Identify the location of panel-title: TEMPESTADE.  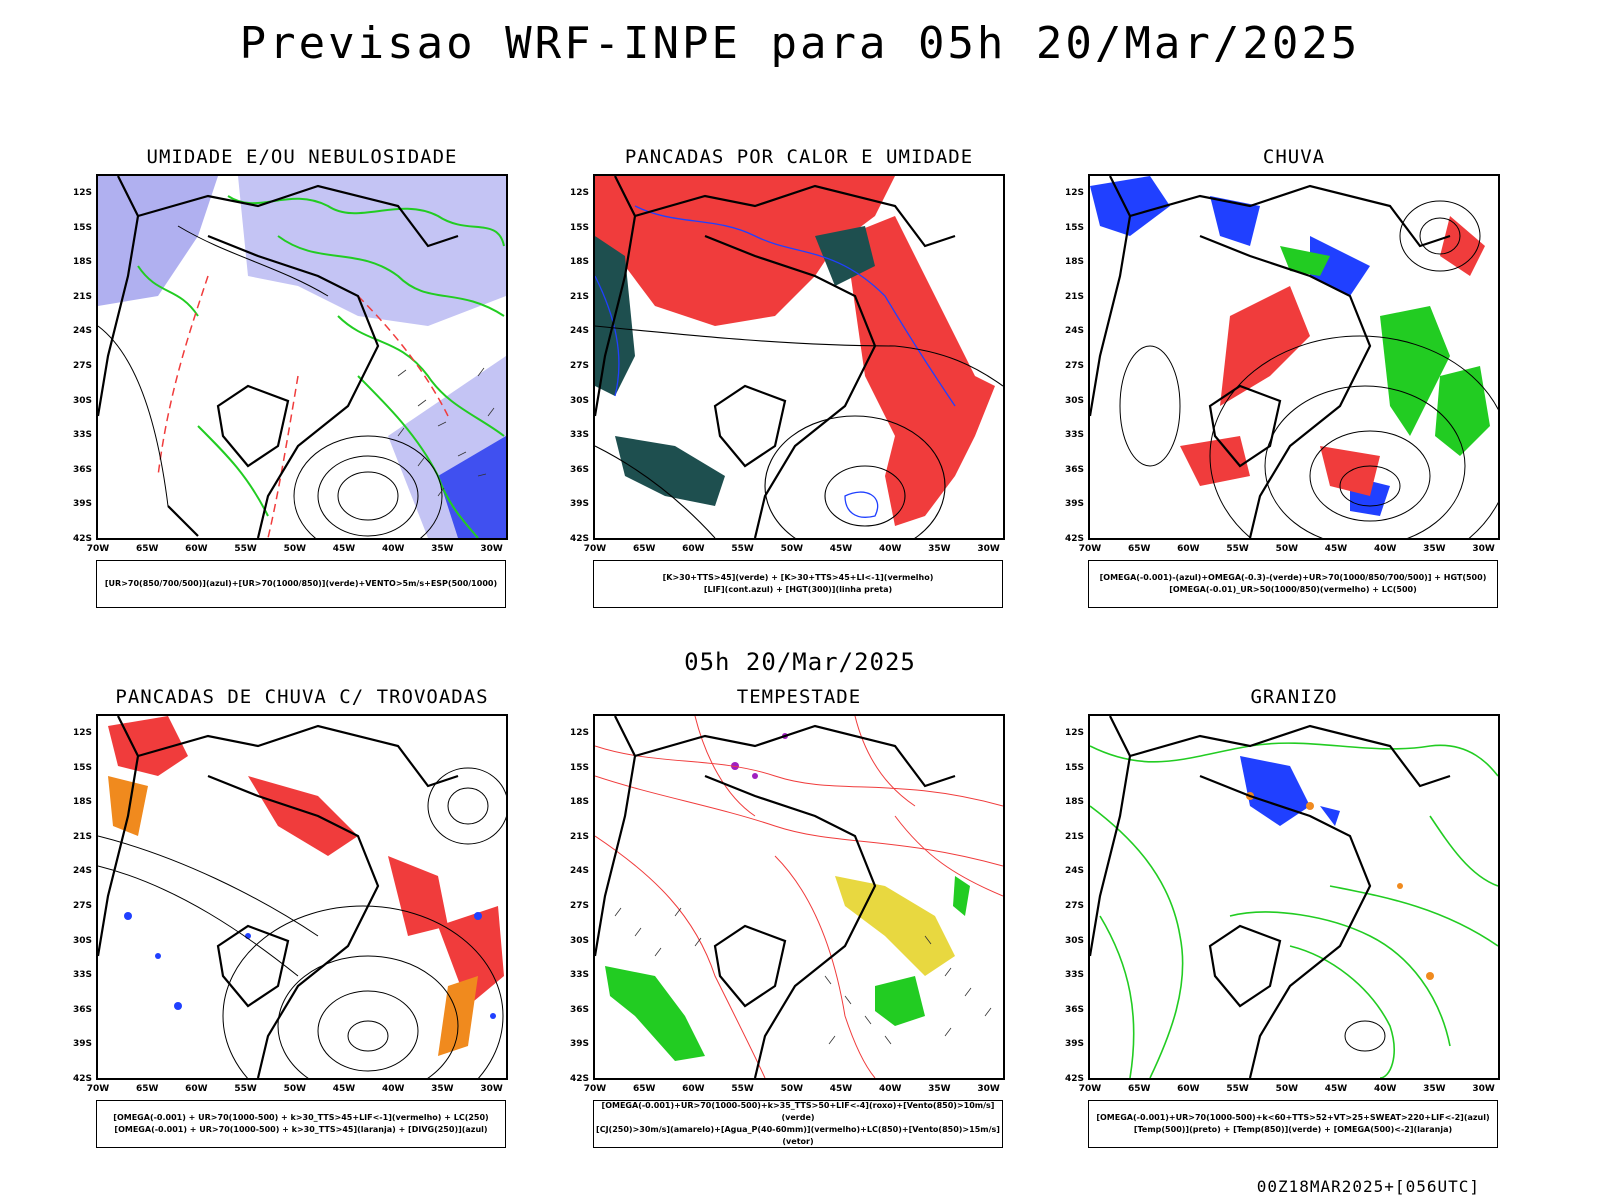
(799, 697).